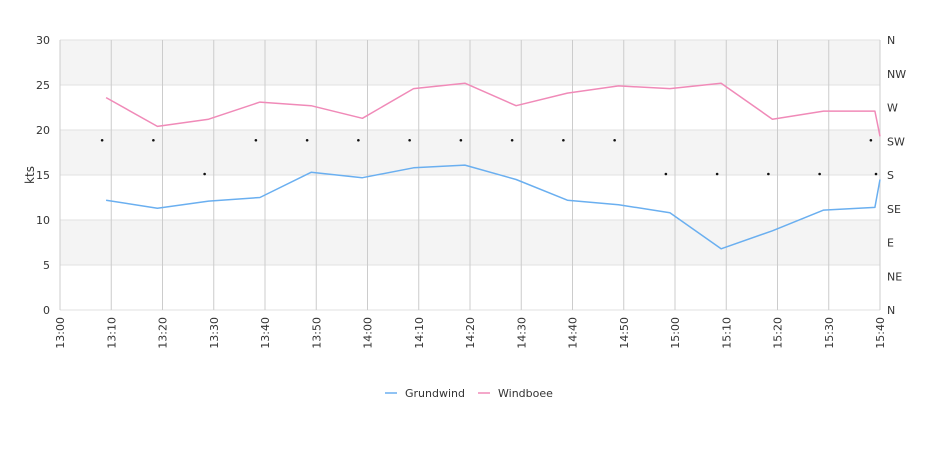 The image size is (940, 454). I want to click on right-tick-label: W, so click(892, 108).